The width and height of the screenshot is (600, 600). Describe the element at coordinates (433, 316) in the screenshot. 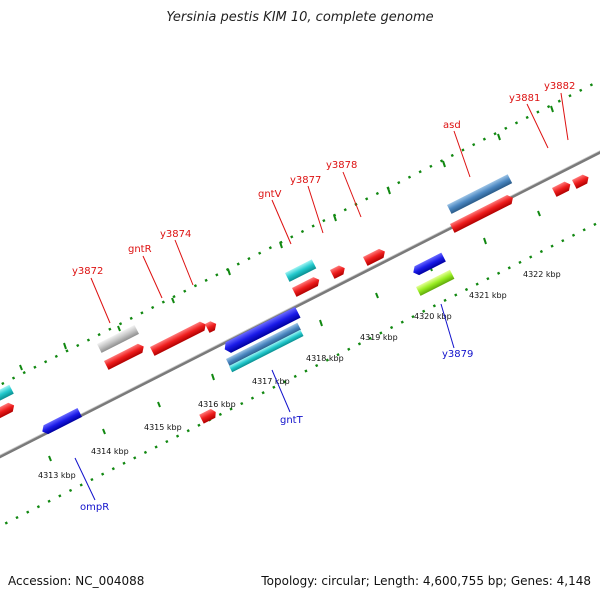

I see `scale-label: 4320 kbp` at that location.